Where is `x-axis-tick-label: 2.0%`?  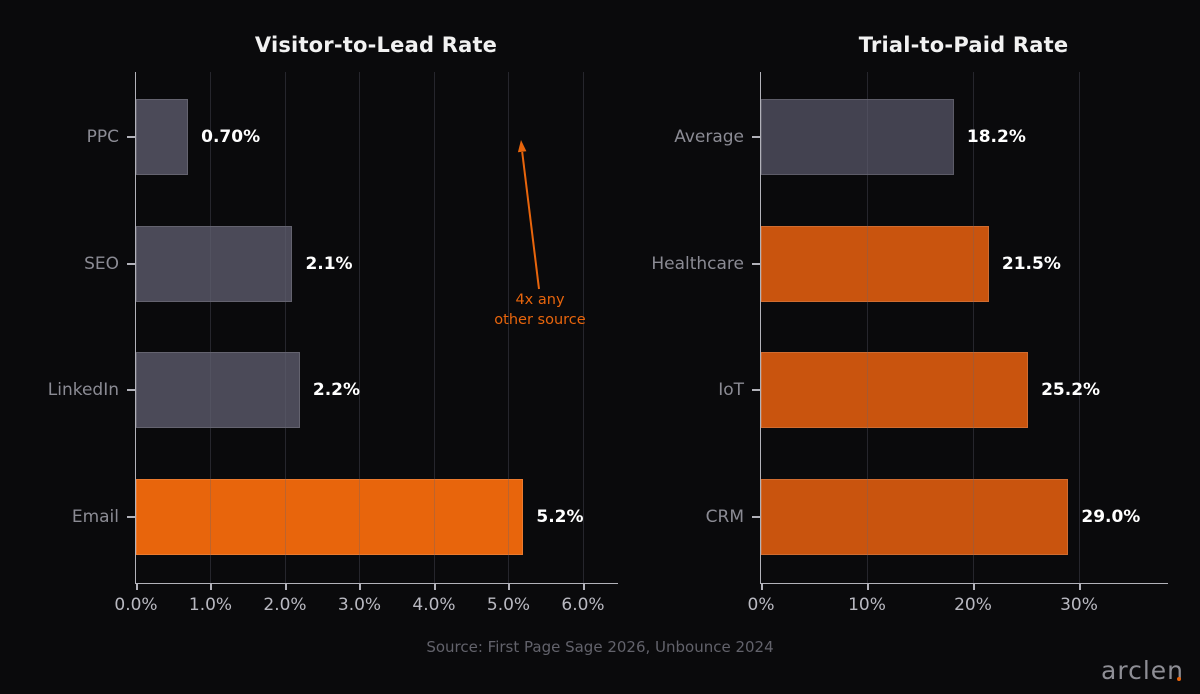
x-axis-tick-label: 2.0% is located at coordinates (285, 605).